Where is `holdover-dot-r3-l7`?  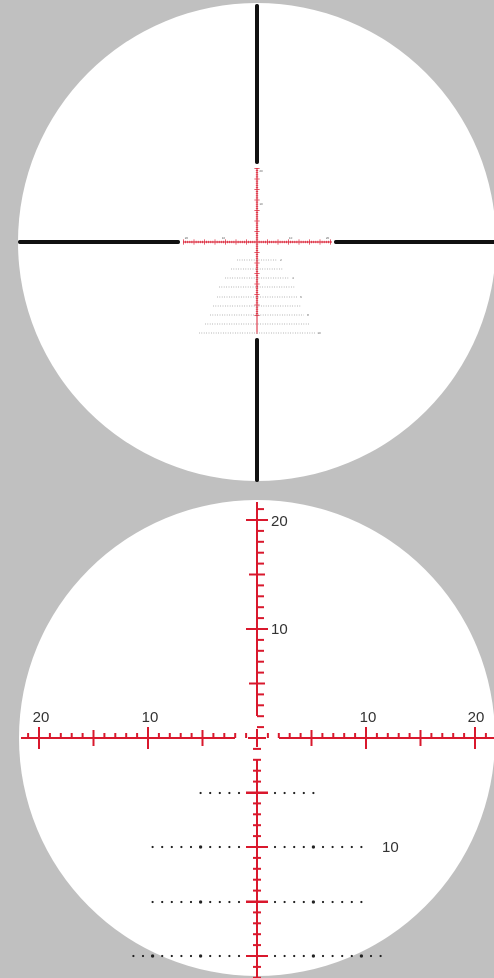 holdover-dot-r3-l7 is located at coordinates (181, 902).